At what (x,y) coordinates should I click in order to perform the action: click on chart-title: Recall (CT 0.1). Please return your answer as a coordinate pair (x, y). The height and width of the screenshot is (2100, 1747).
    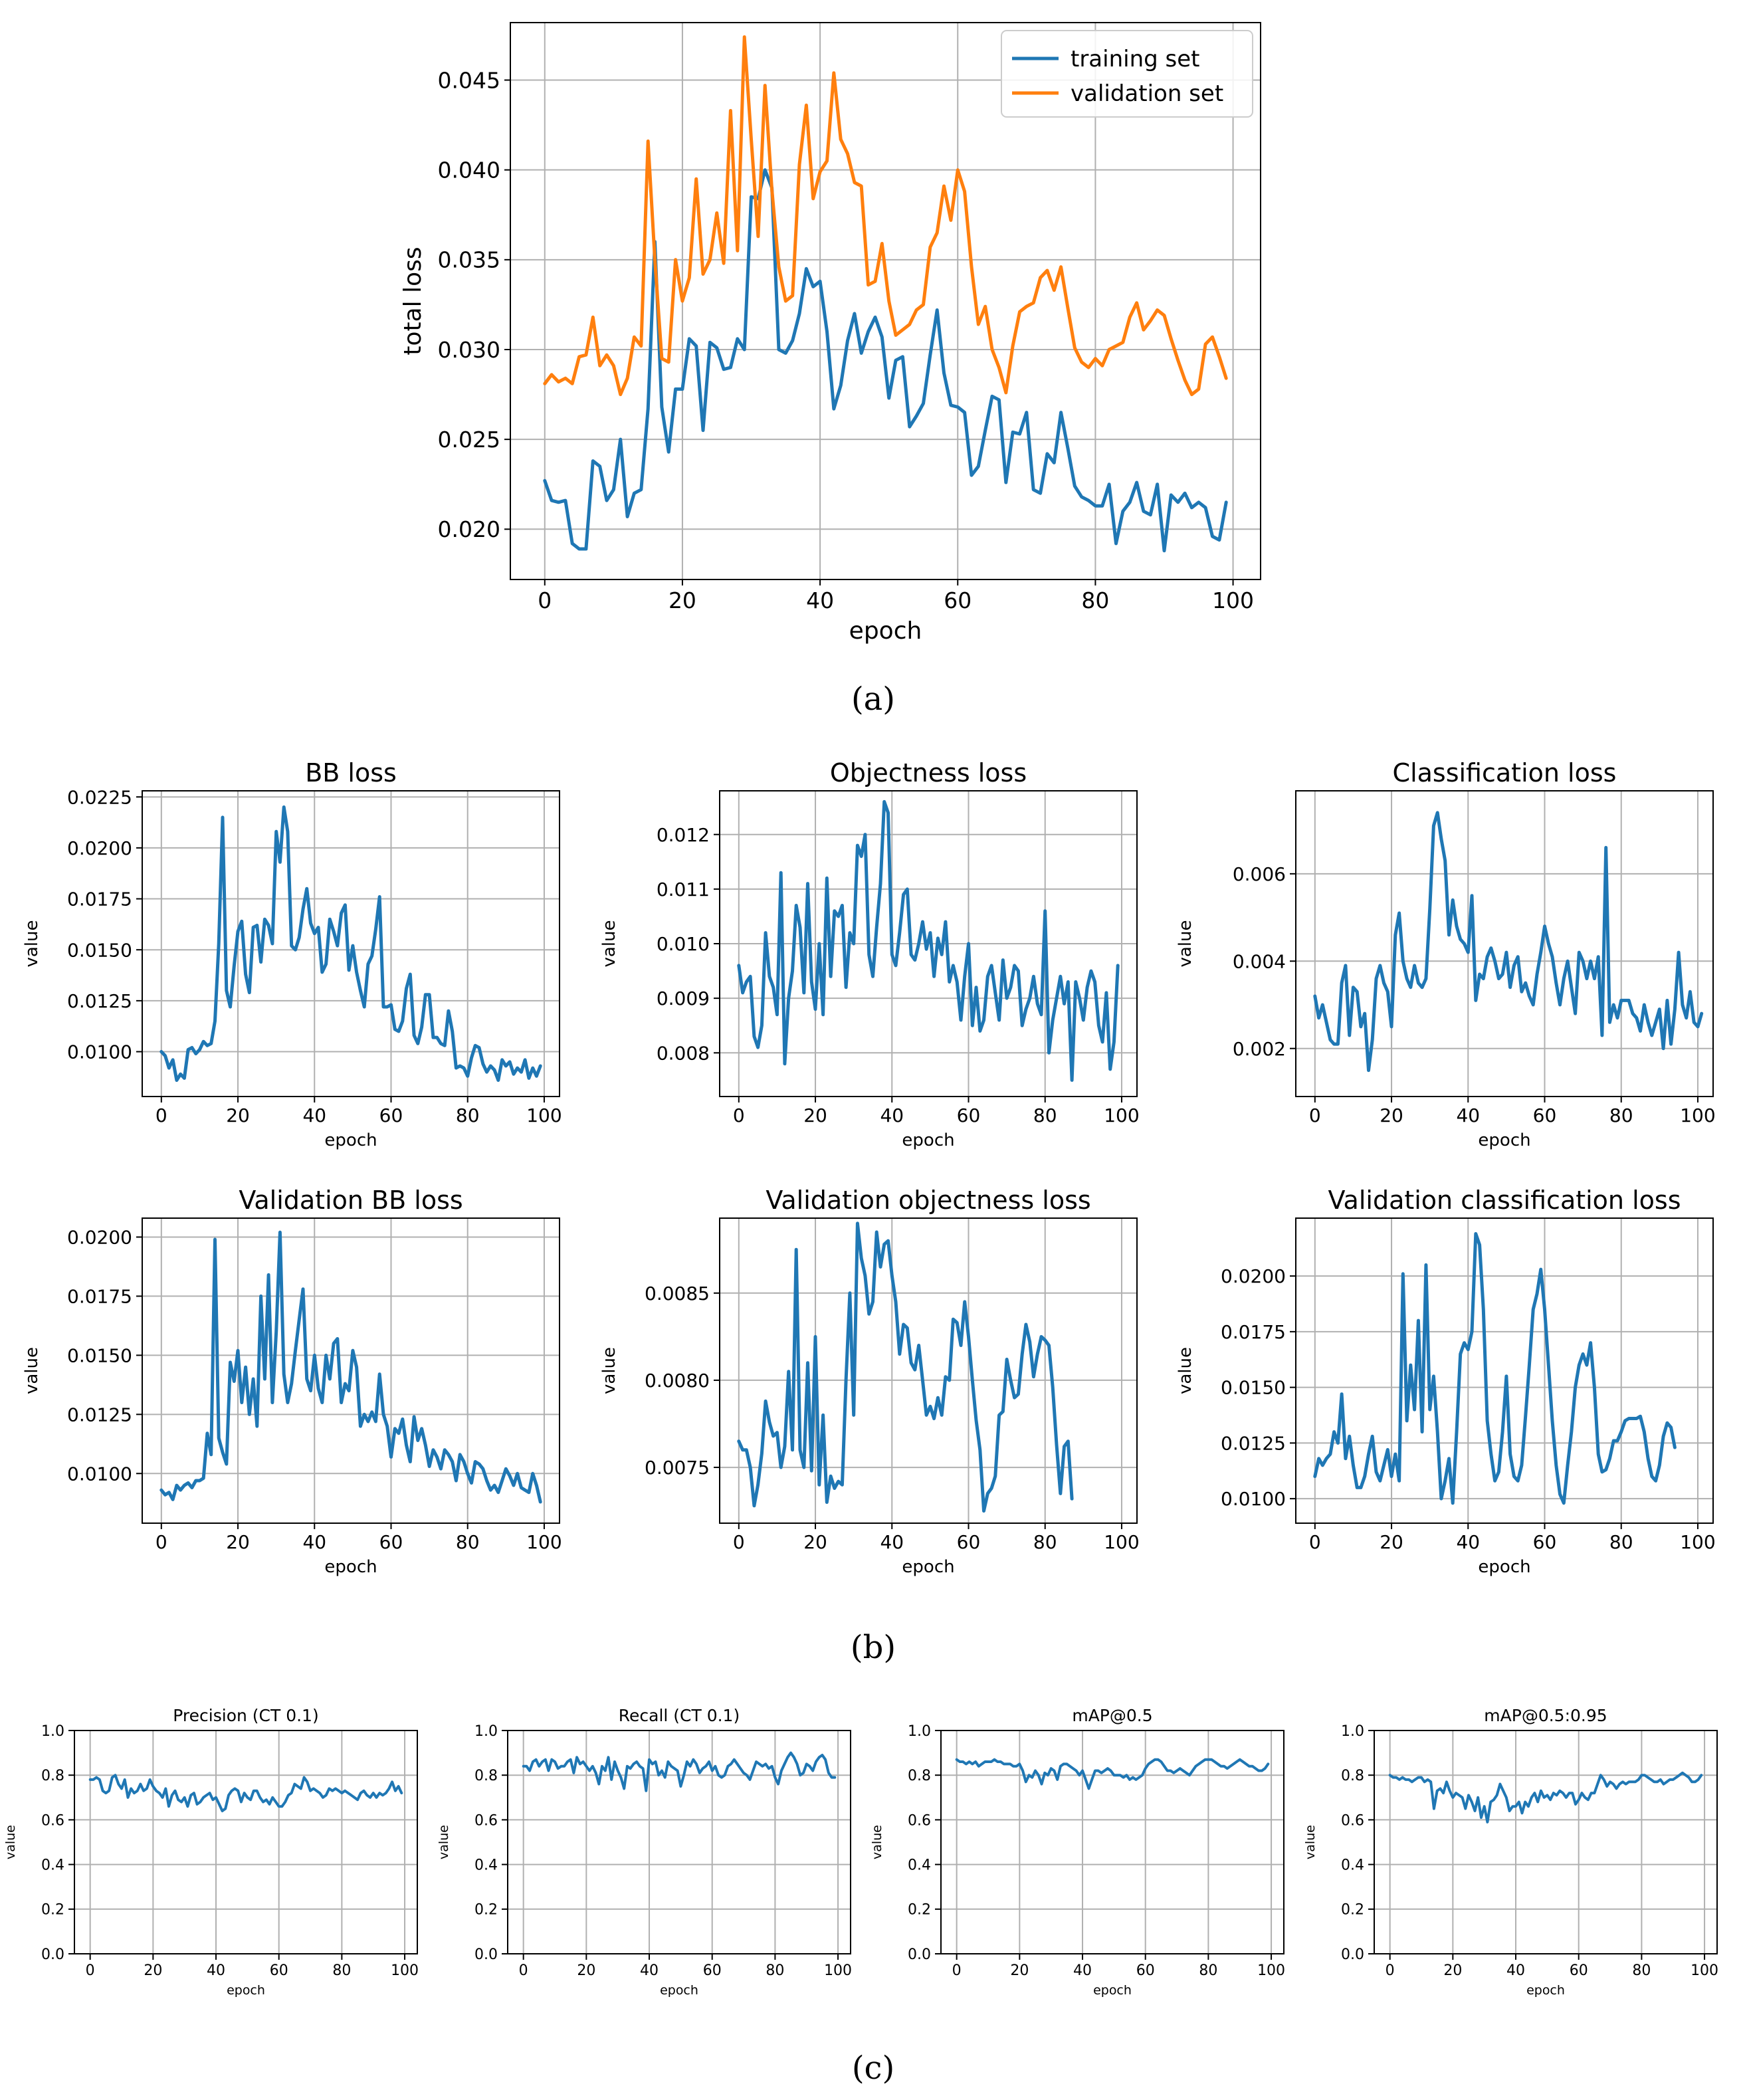
    Looking at the image, I should click on (679, 1715).